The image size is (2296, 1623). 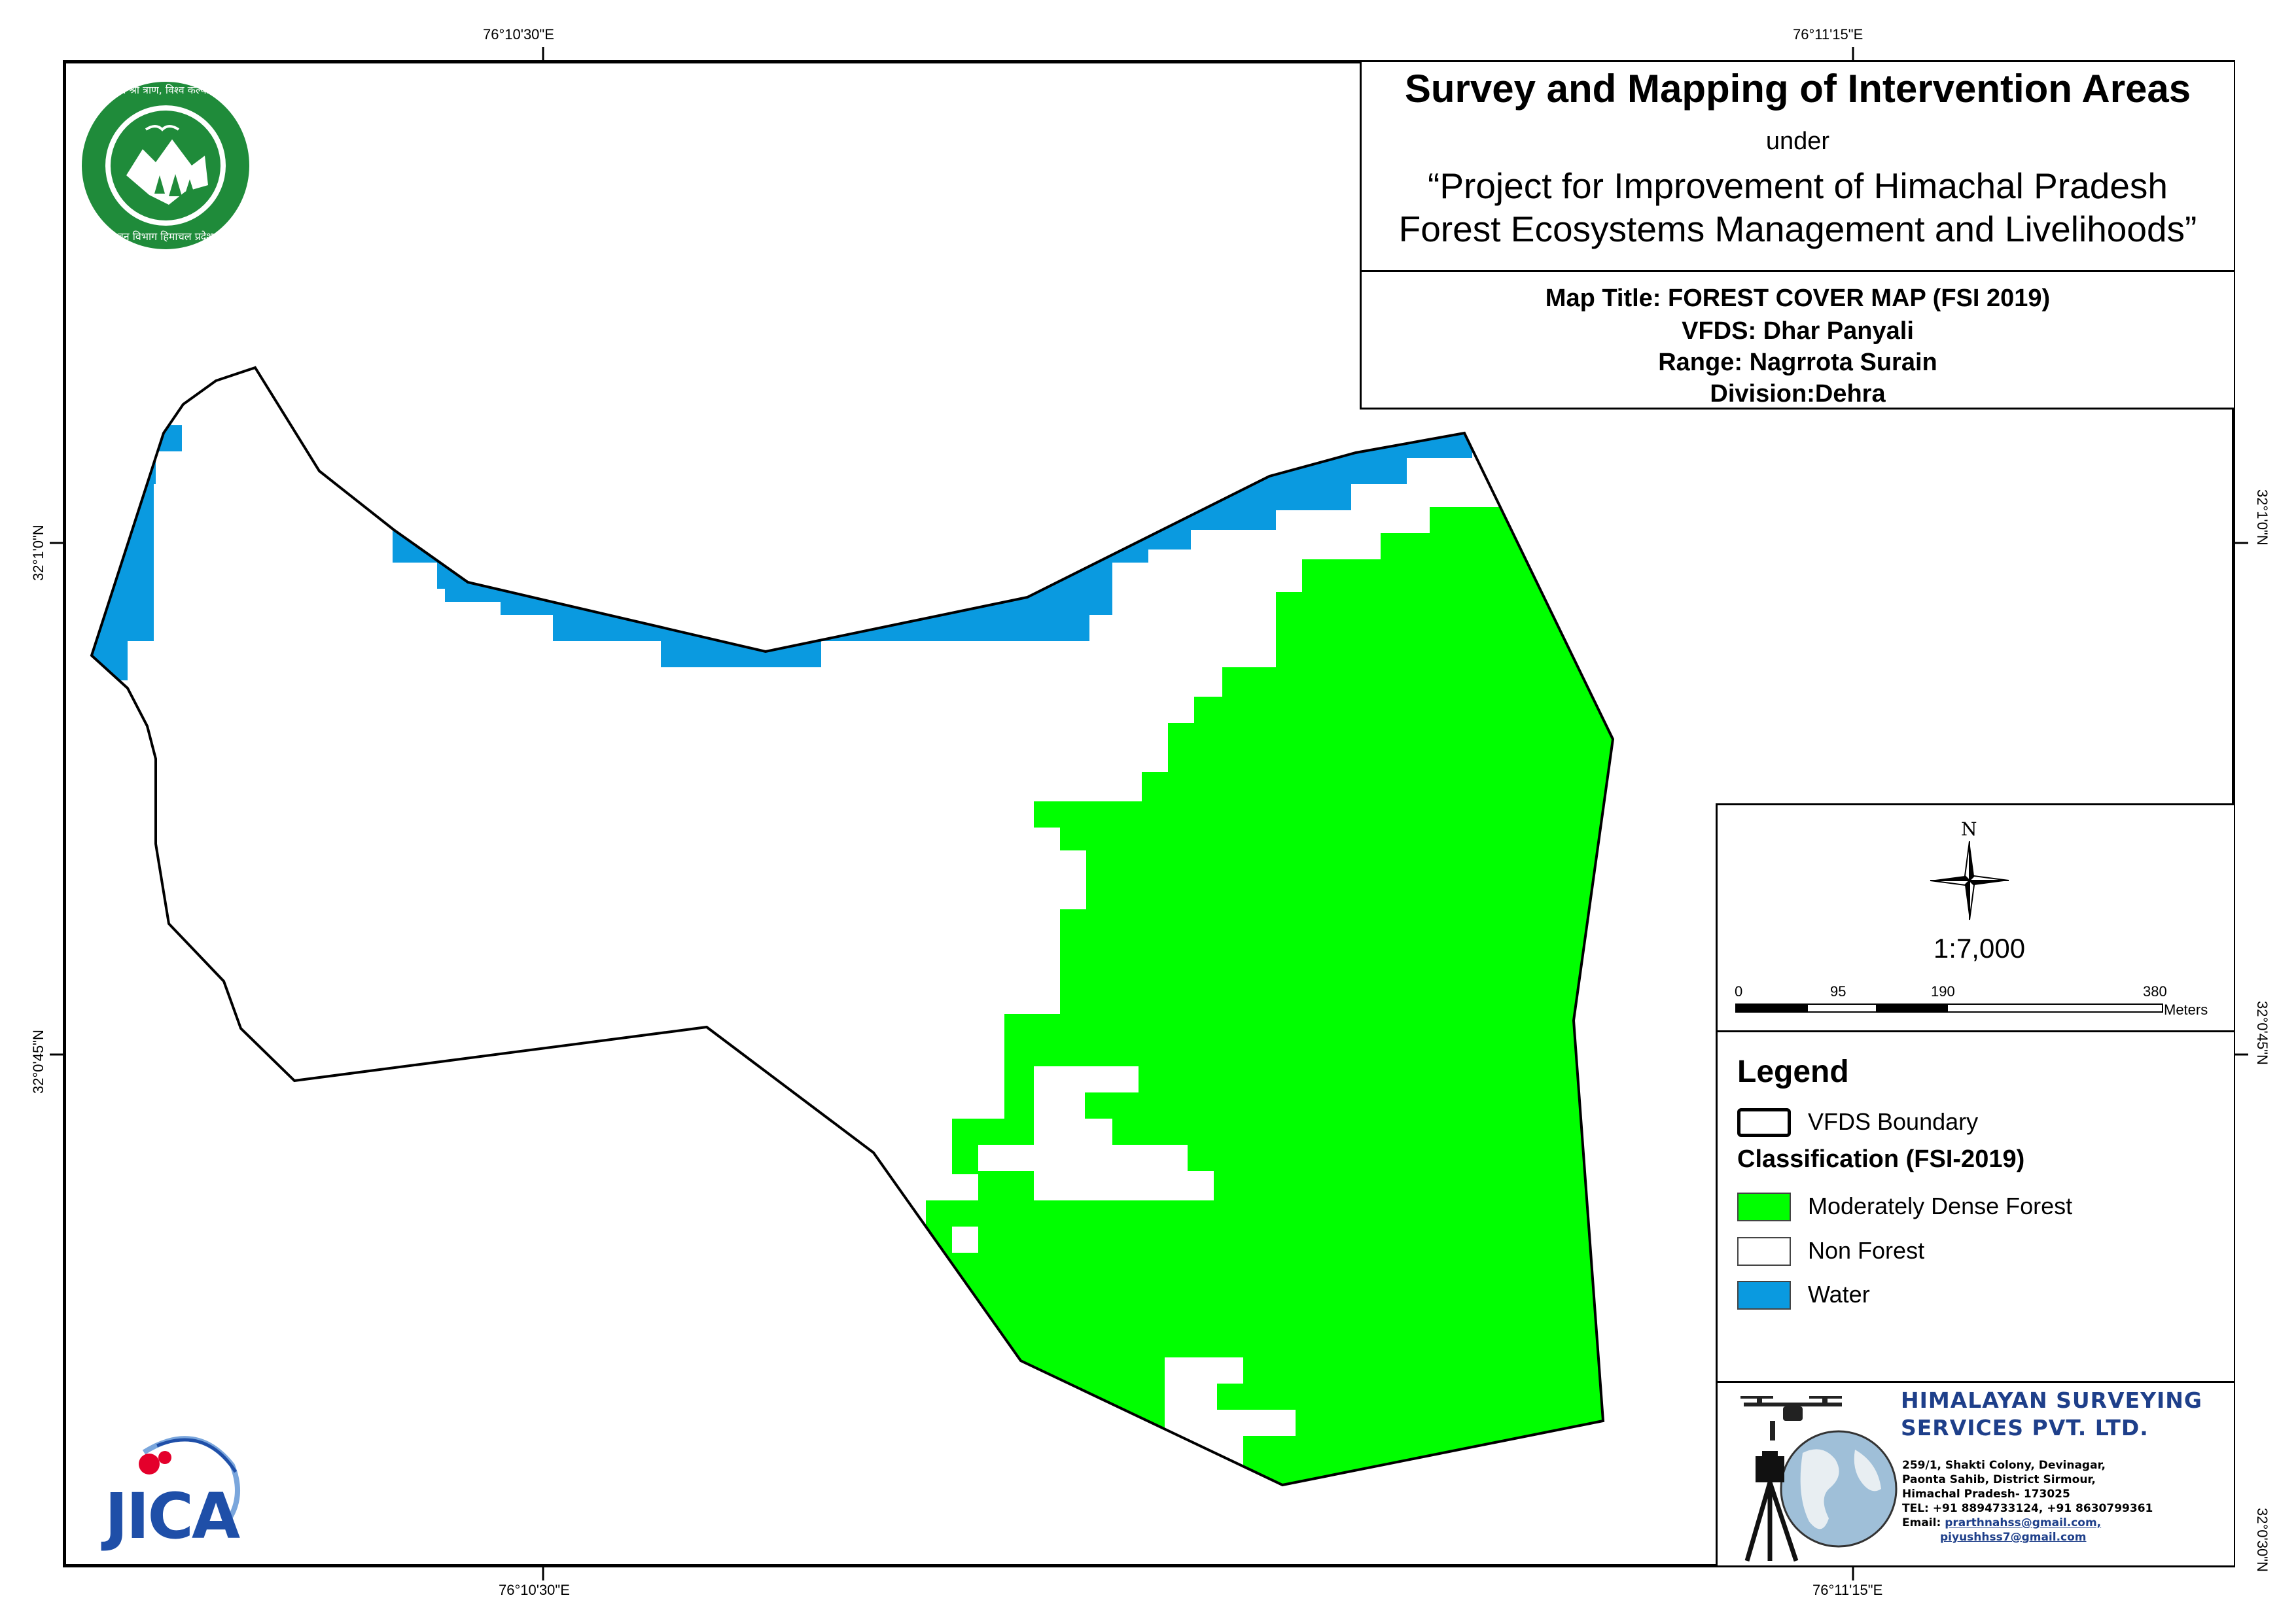 I want to click on jica-wordmark: JICA, so click(x=173, y=1517).